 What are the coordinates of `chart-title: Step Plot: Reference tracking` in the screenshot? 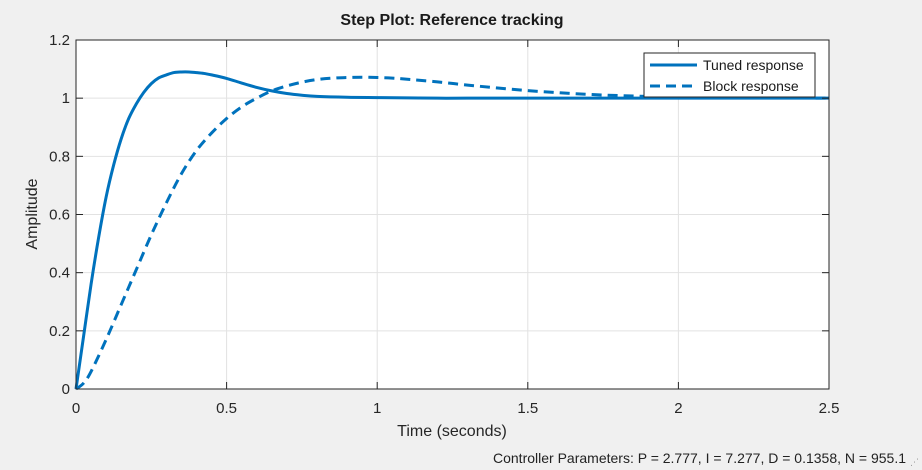 It's located at (451, 20).